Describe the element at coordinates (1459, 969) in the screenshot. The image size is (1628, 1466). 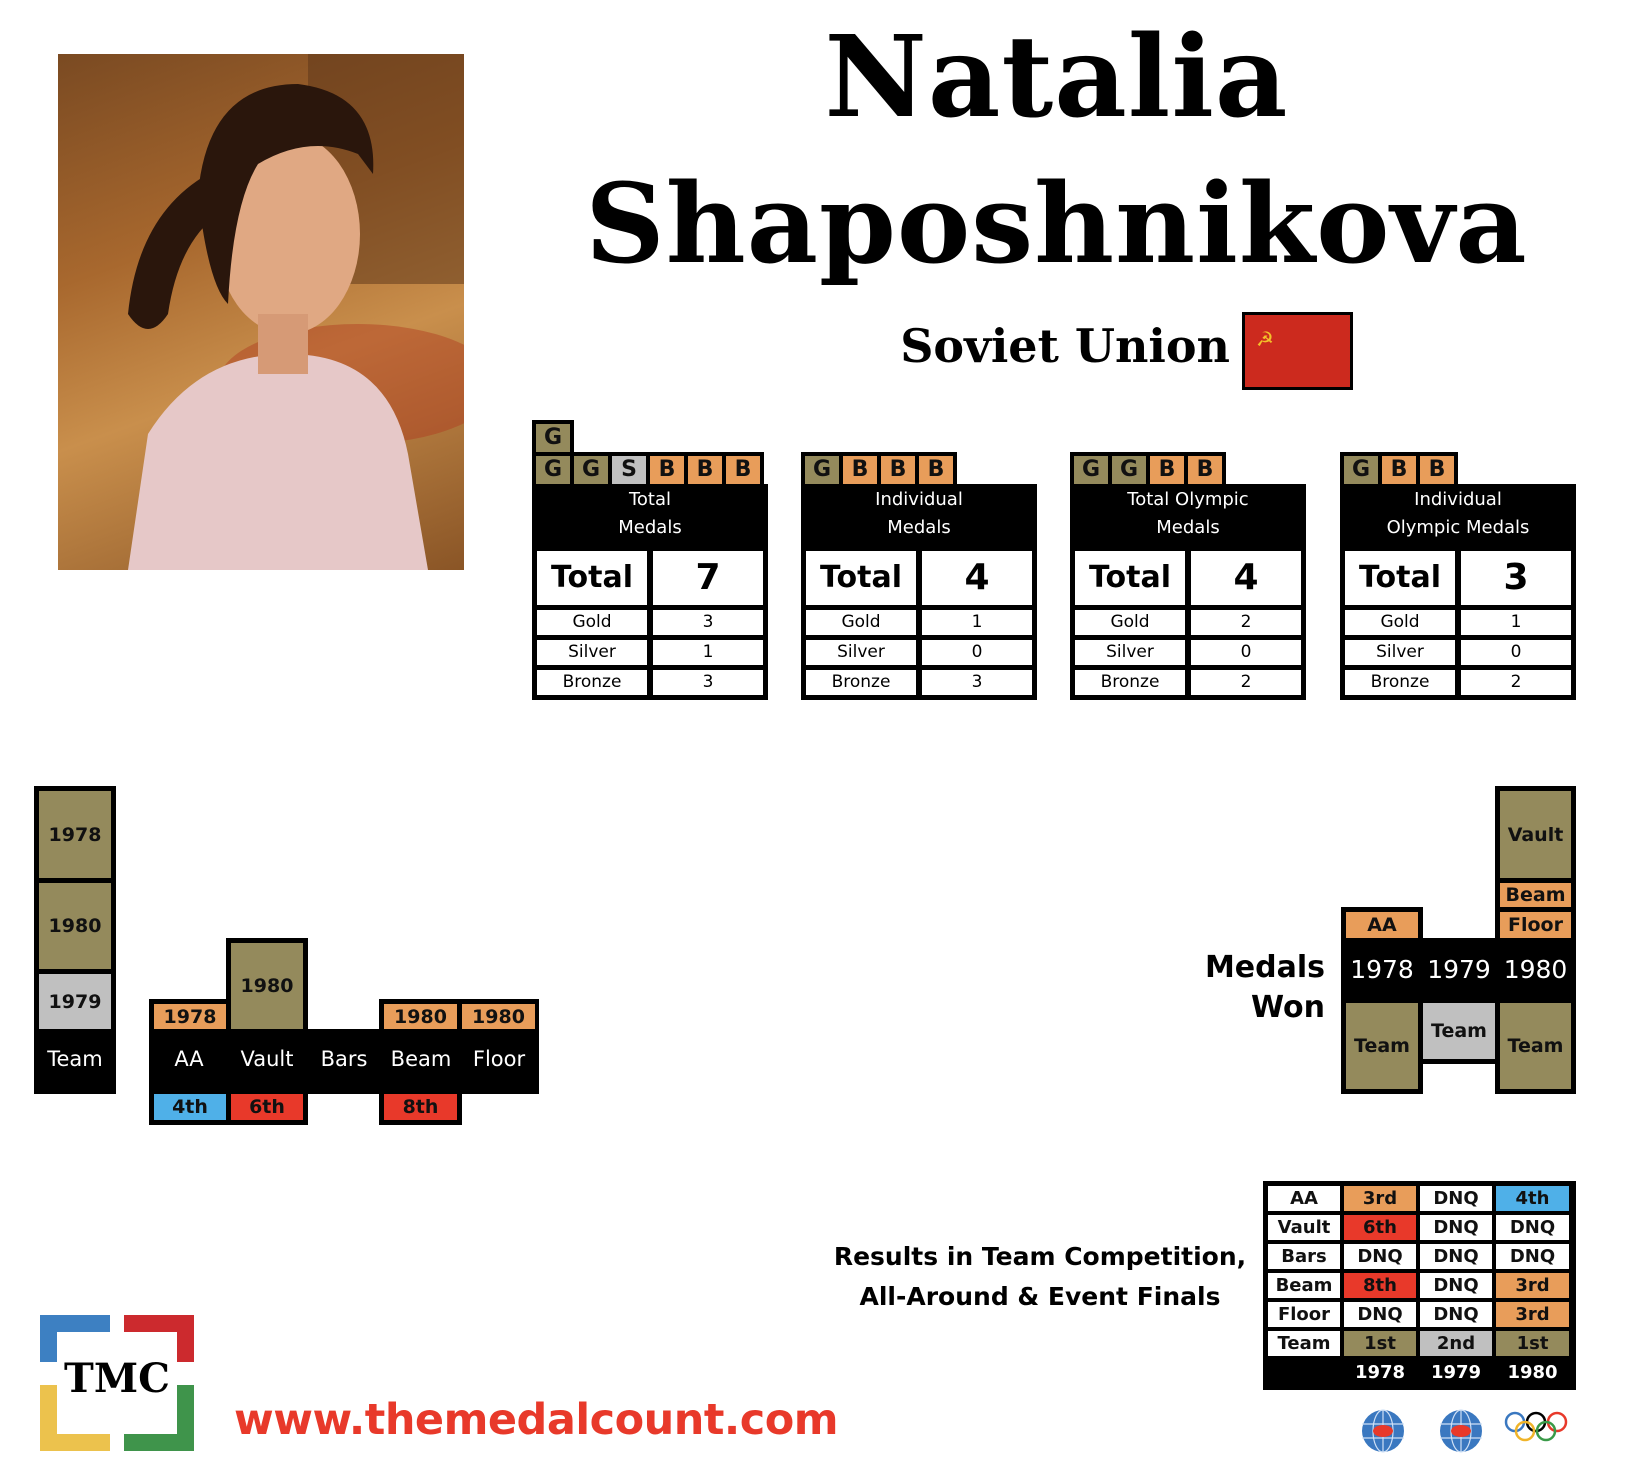
I see `year-1979: 1979` at that location.